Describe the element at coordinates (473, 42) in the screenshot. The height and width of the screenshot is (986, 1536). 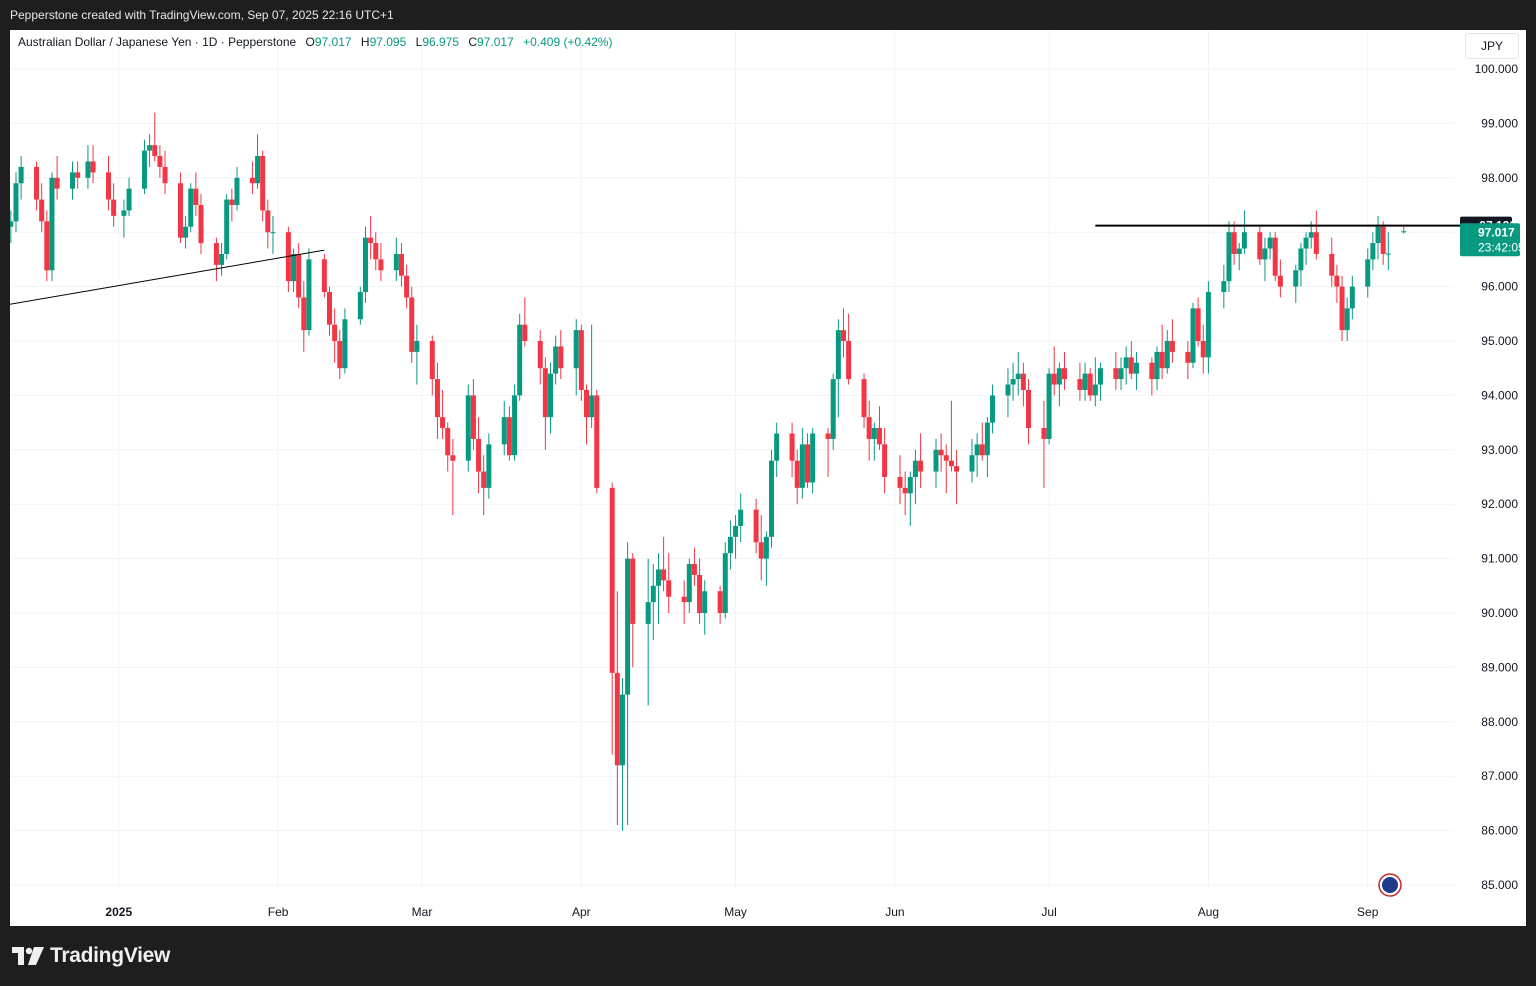
I see `close-label: C` at that location.